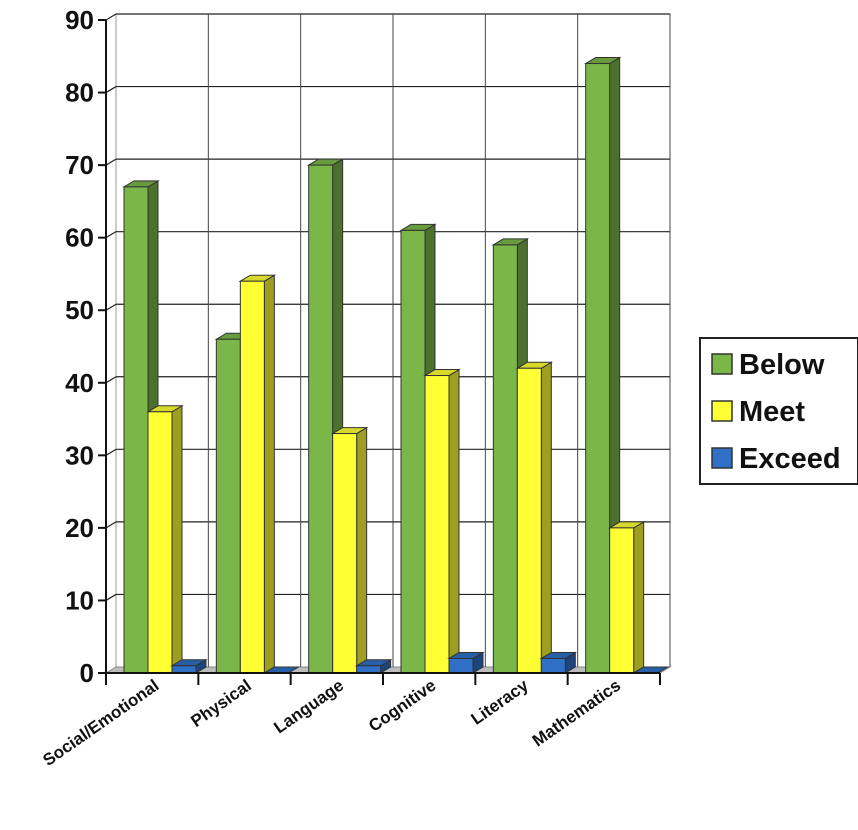  I want to click on bar-exceed-social-emotional, so click(189, 666).